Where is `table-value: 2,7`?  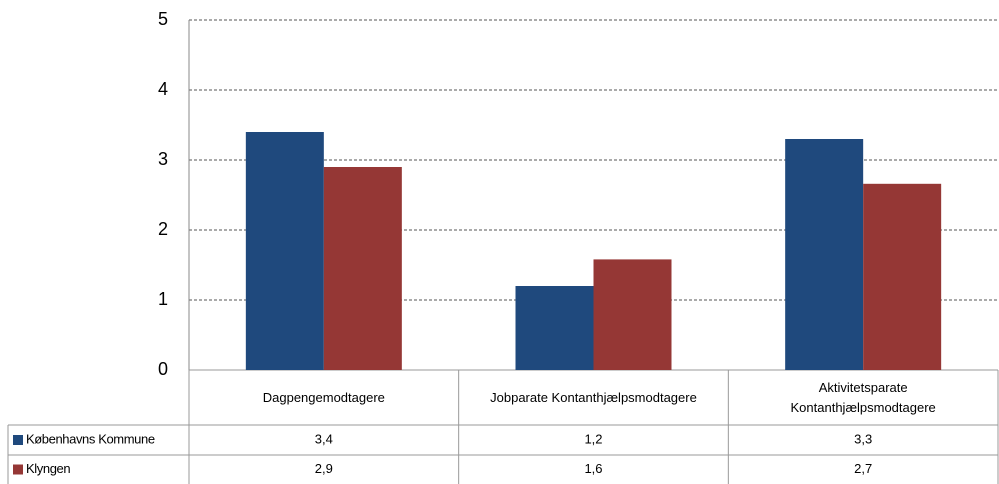 table-value: 2,7 is located at coordinates (863, 468).